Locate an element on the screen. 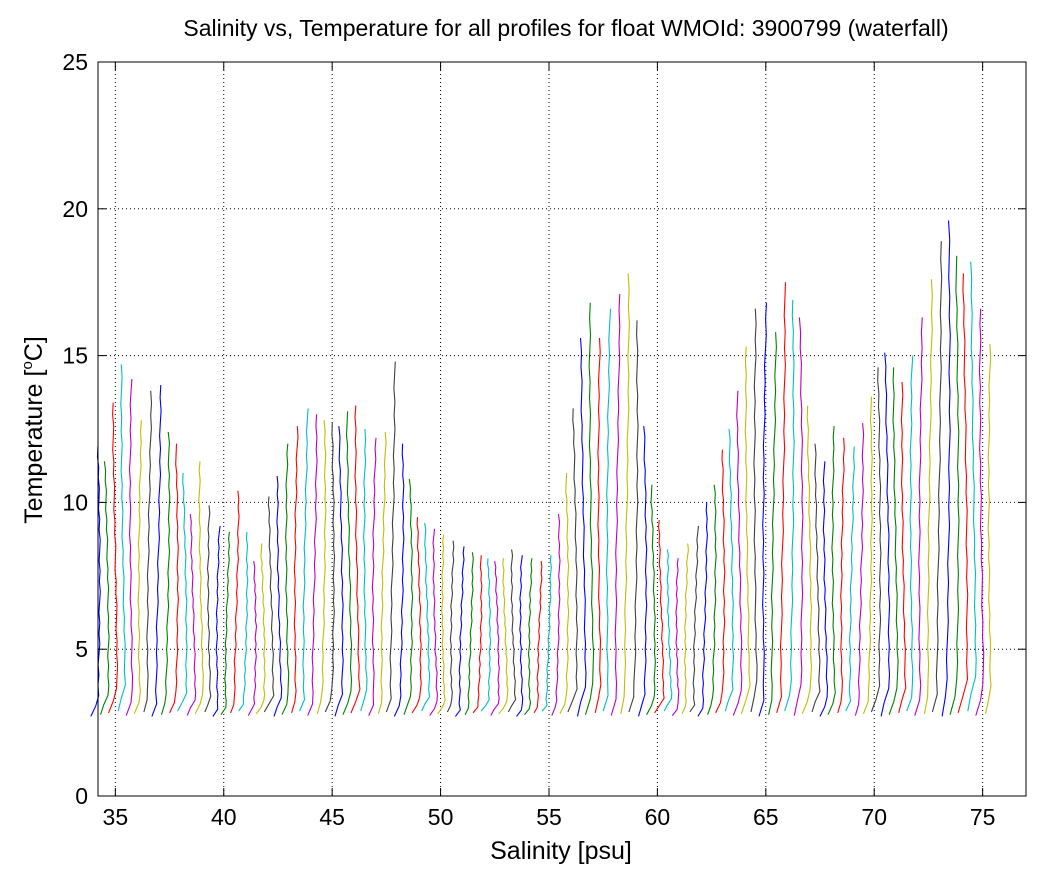 The height and width of the screenshot is (871, 1054). x-tick-label: 45 is located at coordinates (332, 817).